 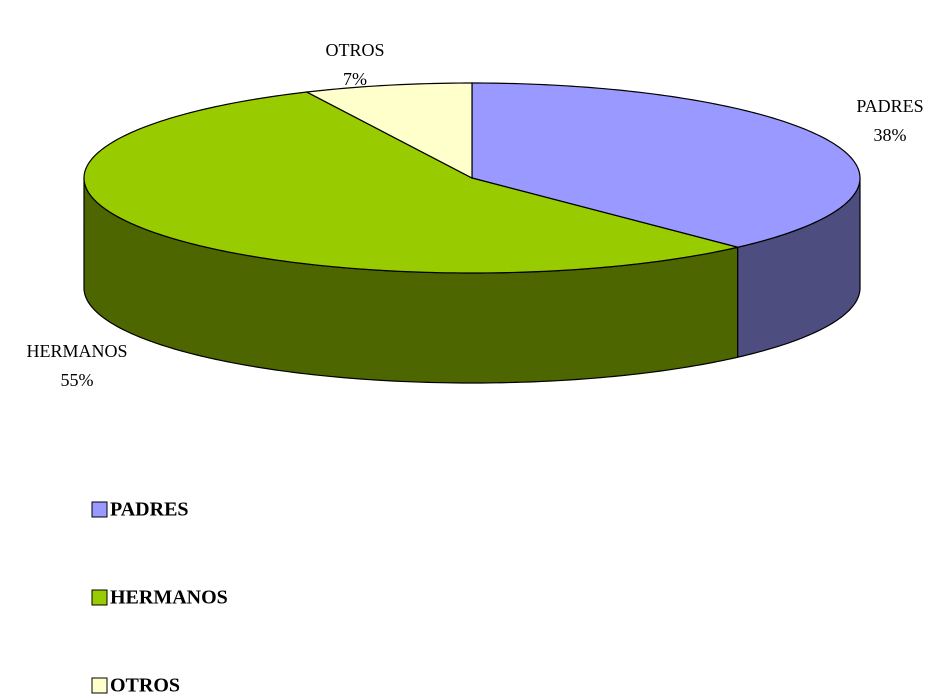 What do you see at coordinates (149, 510) in the screenshot?
I see `legend-label: PADRES` at bounding box center [149, 510].